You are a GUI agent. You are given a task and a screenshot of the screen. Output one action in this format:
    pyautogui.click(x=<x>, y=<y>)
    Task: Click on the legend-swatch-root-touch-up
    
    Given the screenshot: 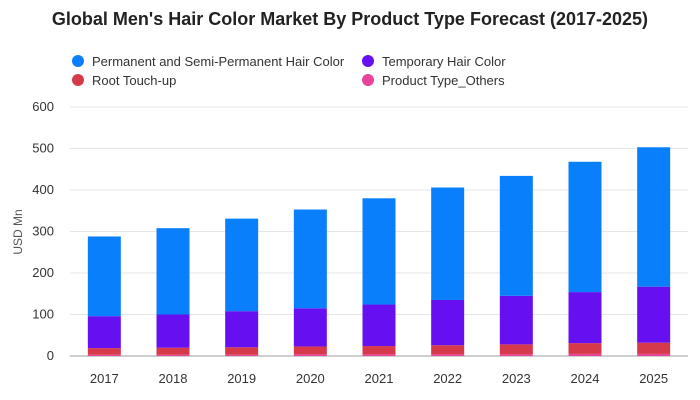 What is the action you would take?
    pyautogui.click(x=78, y=80)
    